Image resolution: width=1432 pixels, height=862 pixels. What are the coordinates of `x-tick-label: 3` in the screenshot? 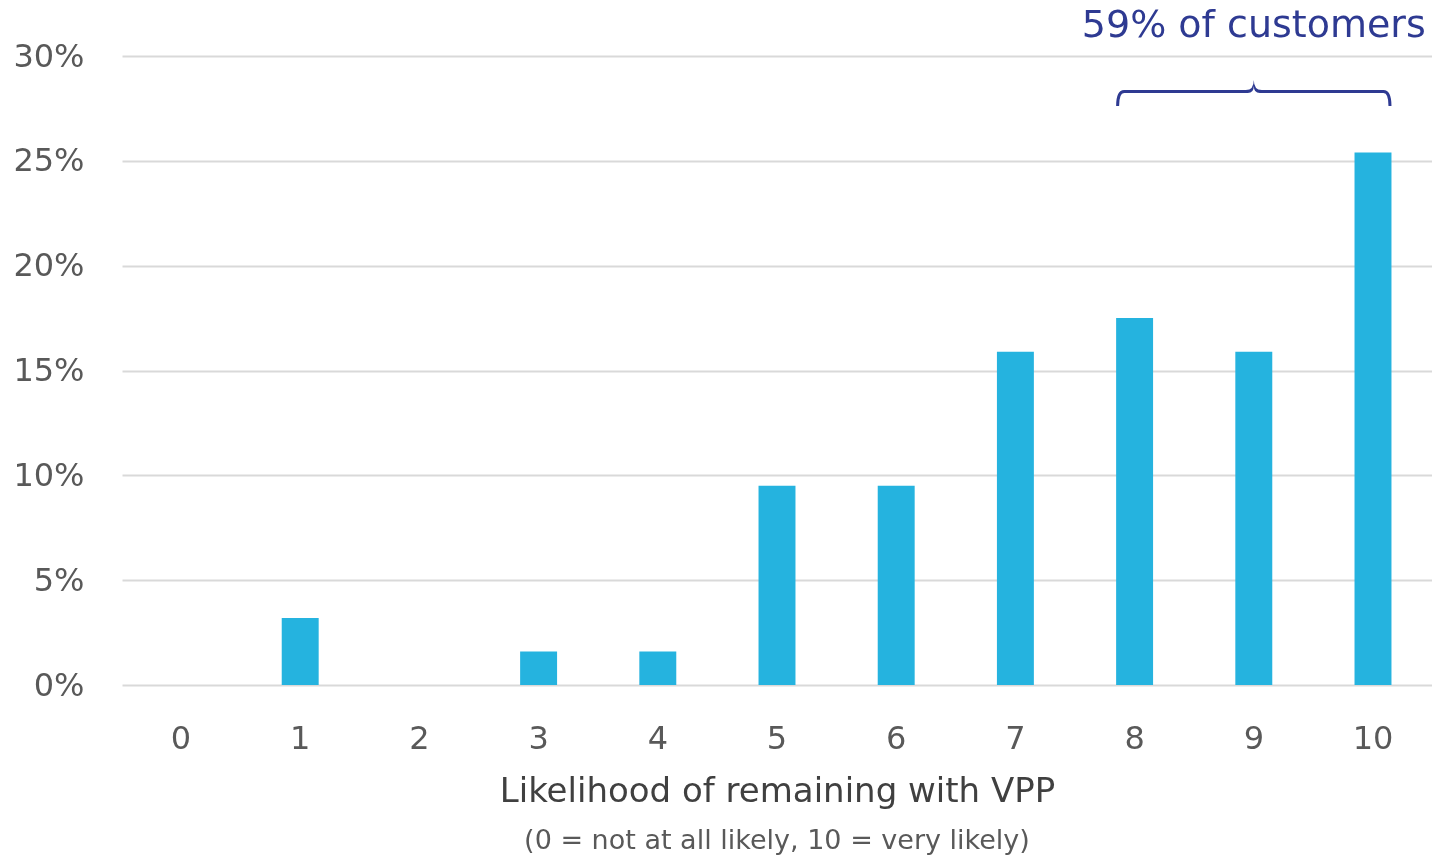 It's located at (538, 737).